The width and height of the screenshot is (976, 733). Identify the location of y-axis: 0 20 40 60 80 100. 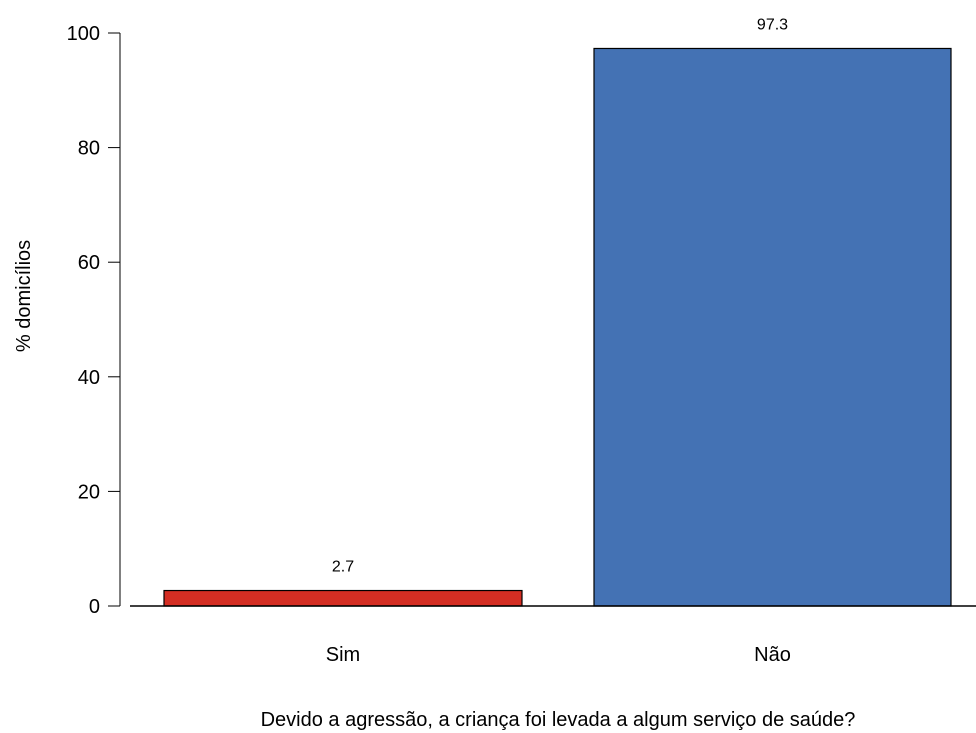
(94, 320).